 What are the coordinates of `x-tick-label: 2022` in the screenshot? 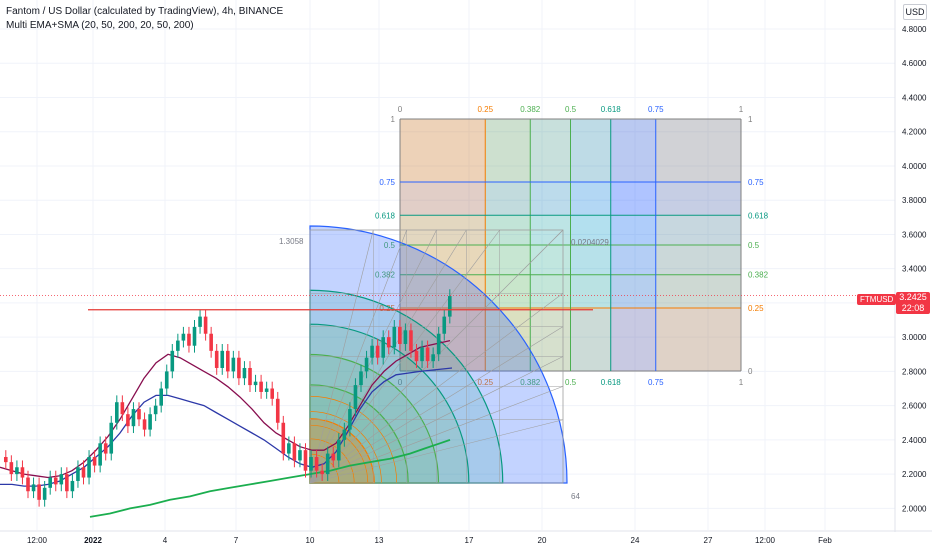 It's located at (93, 540).